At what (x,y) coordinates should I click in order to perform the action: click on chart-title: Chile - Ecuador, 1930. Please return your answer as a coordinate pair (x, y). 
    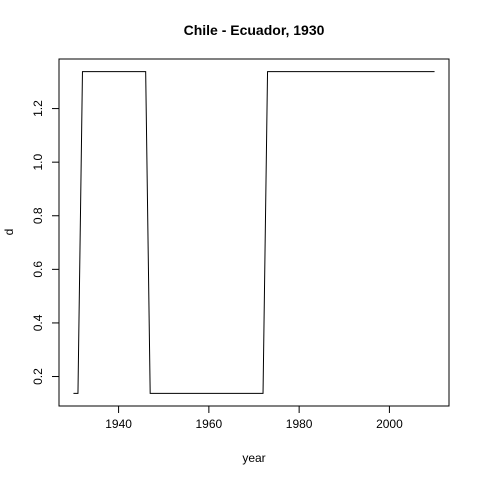
    Looking at the image, I should click on (254, 30).